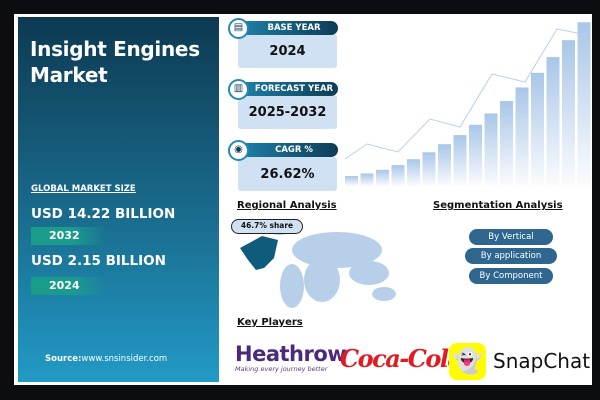 This screenshot has height=400, width=600. Describe the element at coordinates (259, 253) in the screenshot. I see `north-america-region` at that location.